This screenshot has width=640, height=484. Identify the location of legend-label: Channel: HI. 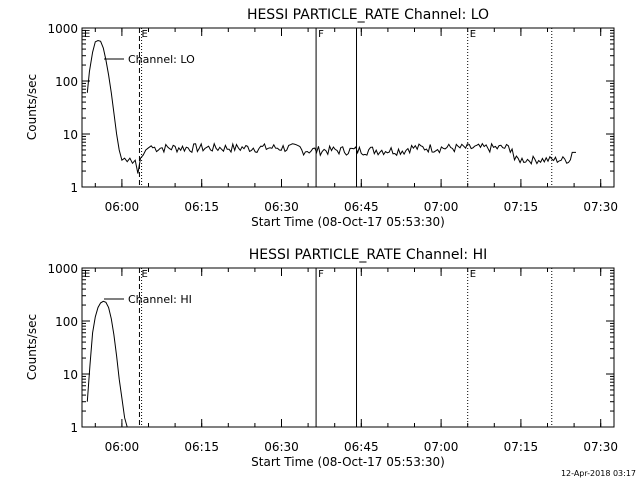
(160, 299).